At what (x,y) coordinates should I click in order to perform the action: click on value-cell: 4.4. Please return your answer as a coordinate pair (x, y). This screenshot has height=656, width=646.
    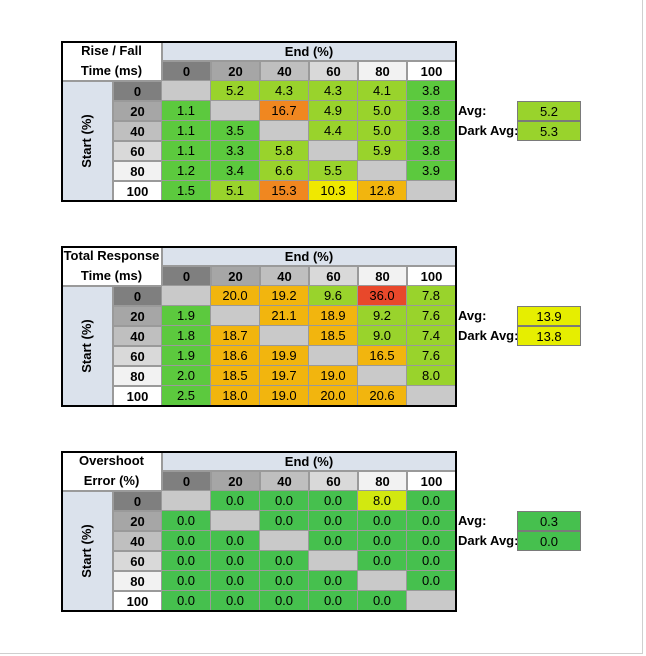
    Looking at the image, I should click on (333, 131).